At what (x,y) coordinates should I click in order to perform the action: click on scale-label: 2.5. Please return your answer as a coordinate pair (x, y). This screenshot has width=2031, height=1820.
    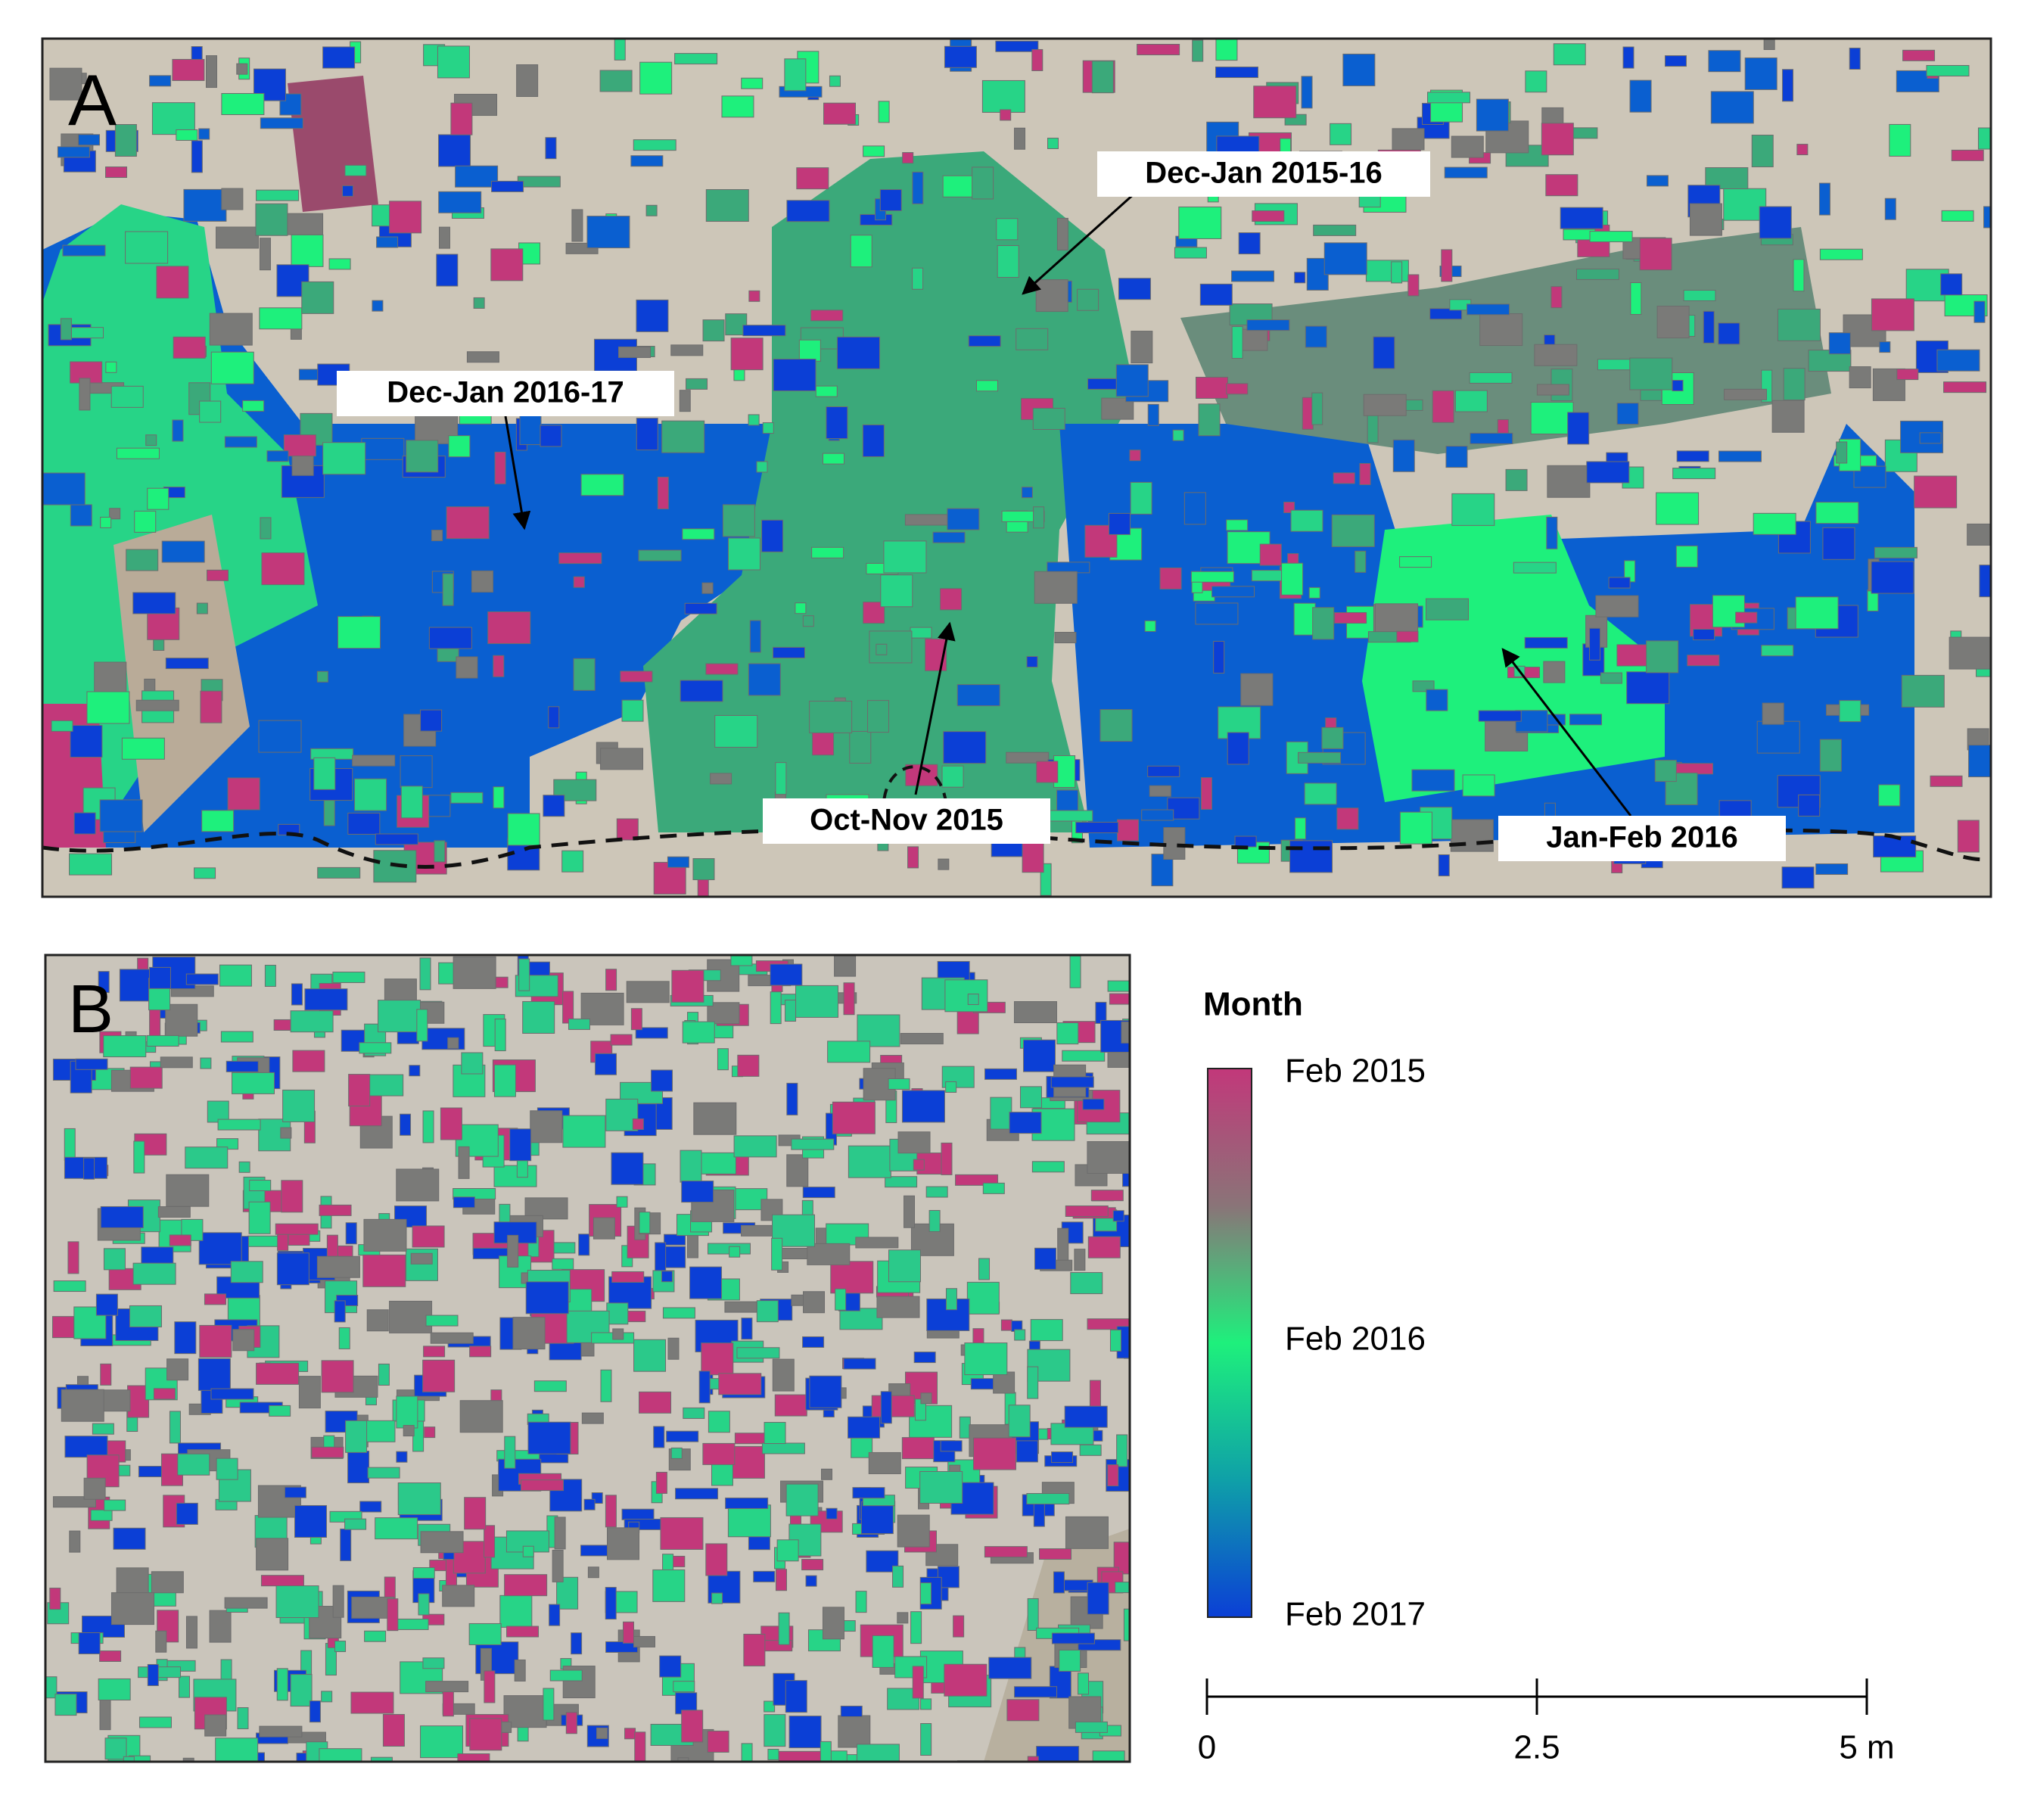
    Looking at the image, I should click on (1536, 1747).